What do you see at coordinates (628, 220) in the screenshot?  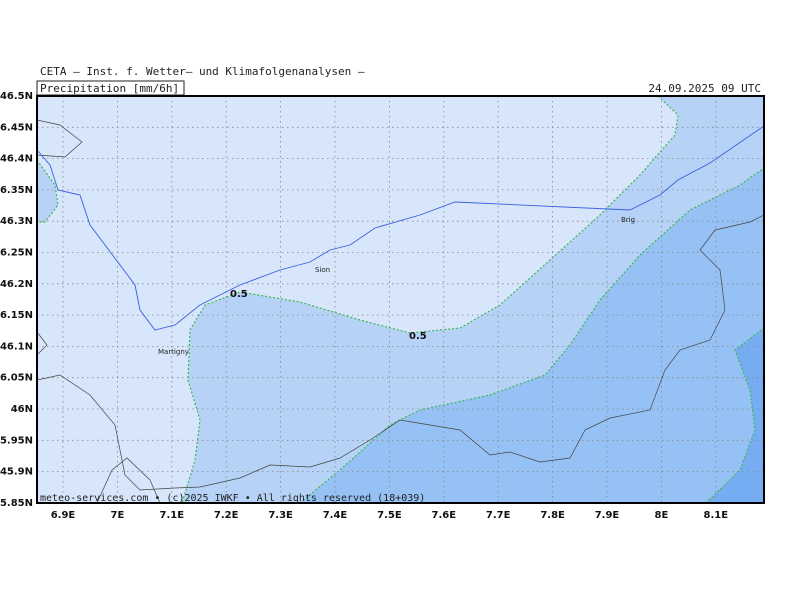 I see `place-label: Brig` at bounding box center [628, 220].